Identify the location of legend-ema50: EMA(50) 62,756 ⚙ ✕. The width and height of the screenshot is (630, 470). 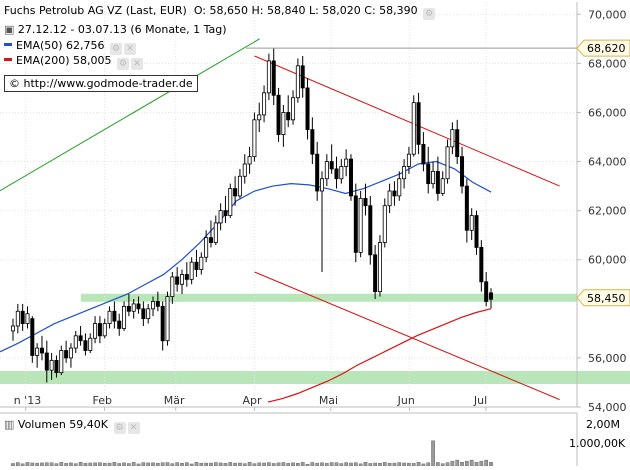
(70, 47).